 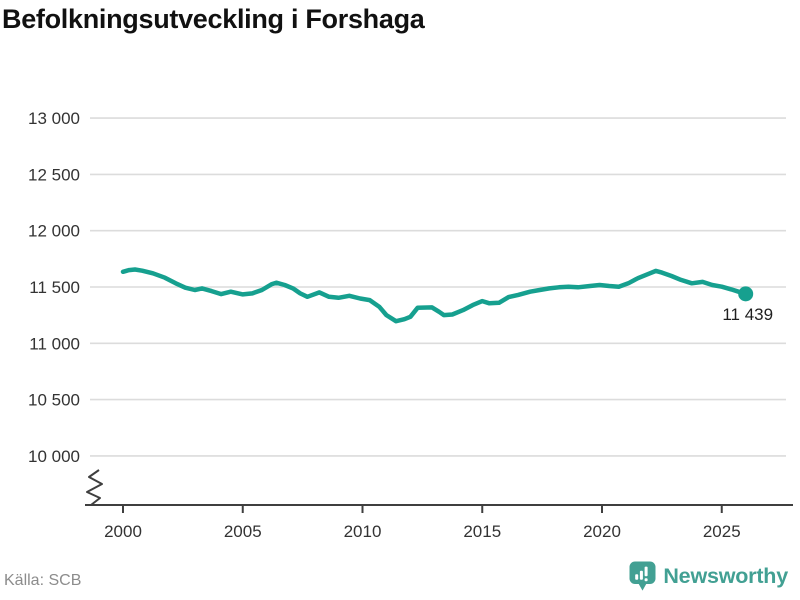 I want to click on population-series-line, so click(x=434, y=295).